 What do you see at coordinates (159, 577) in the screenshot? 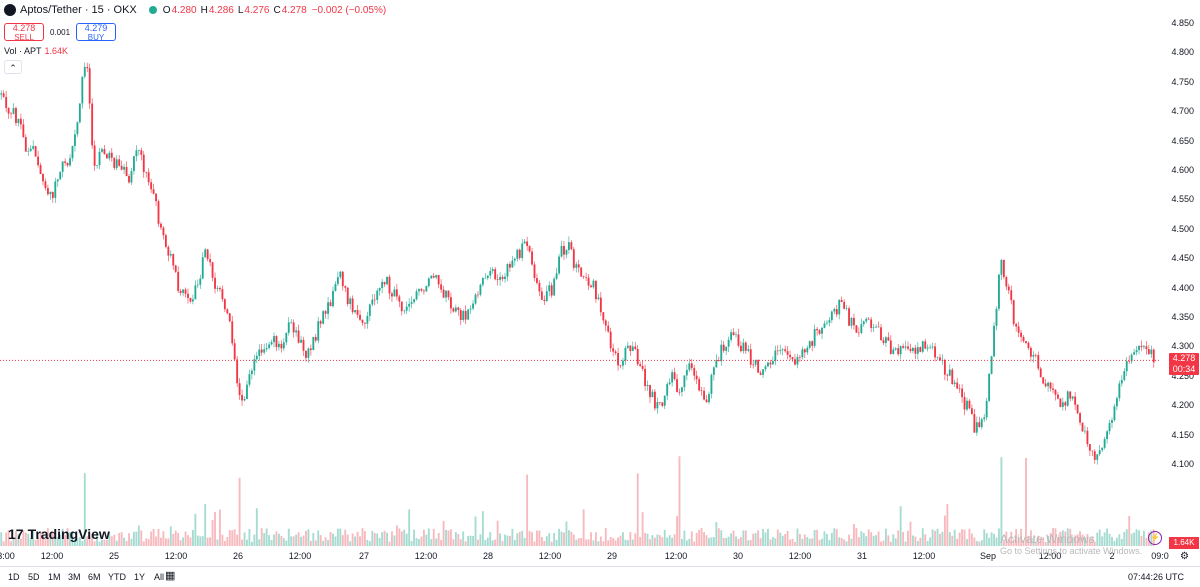
I see `range-button-all: All` at bounding box center [159, 577].